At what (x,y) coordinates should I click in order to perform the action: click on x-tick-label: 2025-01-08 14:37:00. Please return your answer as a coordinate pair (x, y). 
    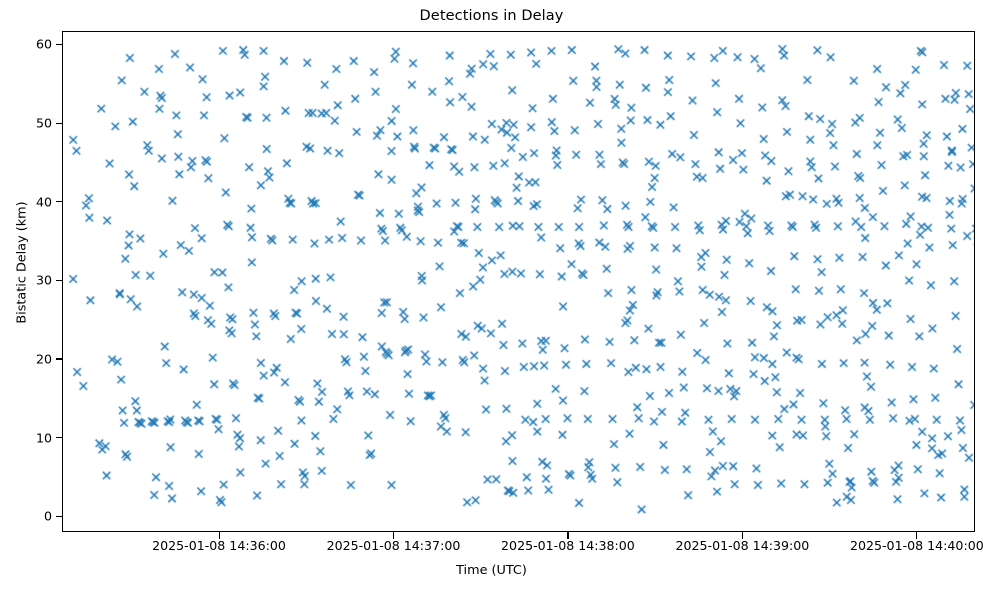
    Looking at the image, I should click on (393, 545).